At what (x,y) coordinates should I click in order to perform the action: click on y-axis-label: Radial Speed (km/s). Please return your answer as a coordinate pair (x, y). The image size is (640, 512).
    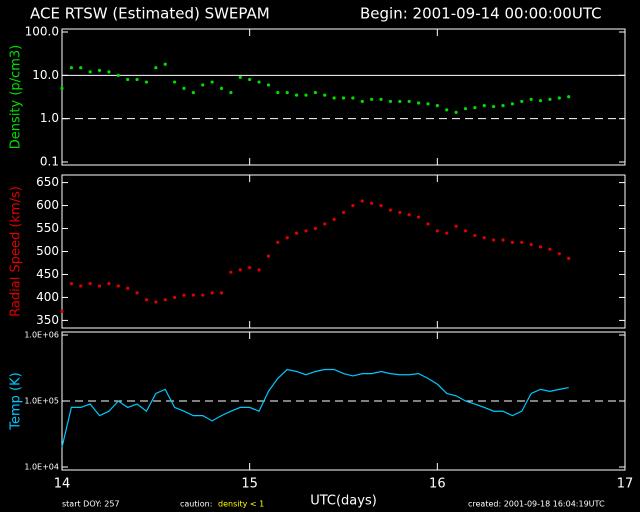
    Looking at the image, I should click on (16, 251).